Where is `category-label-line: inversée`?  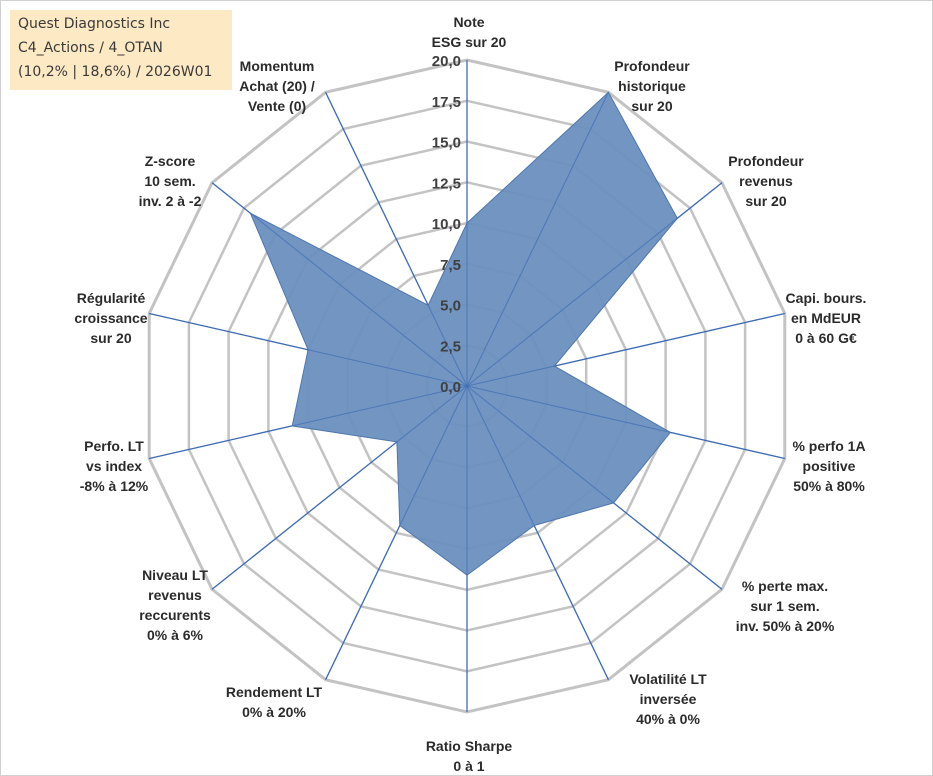 category-label-line: inversée is located at coordinates (668, 699).